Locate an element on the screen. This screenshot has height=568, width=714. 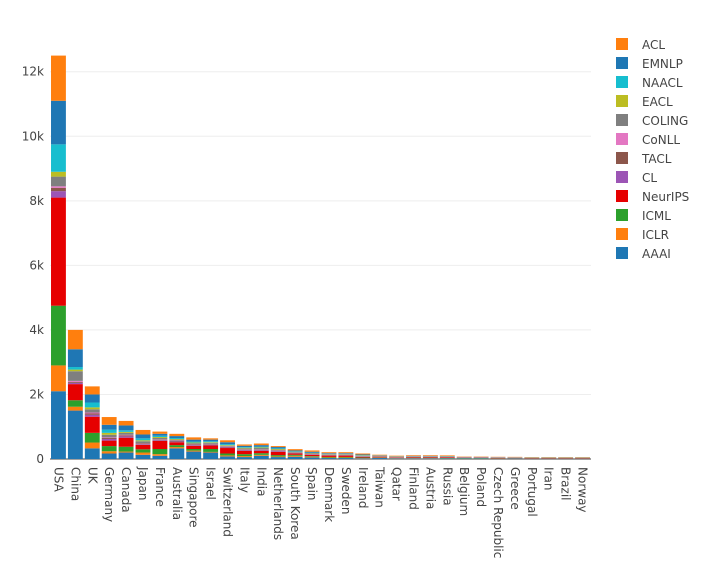
legend-label: TACL is located at coordinates (656, 159).